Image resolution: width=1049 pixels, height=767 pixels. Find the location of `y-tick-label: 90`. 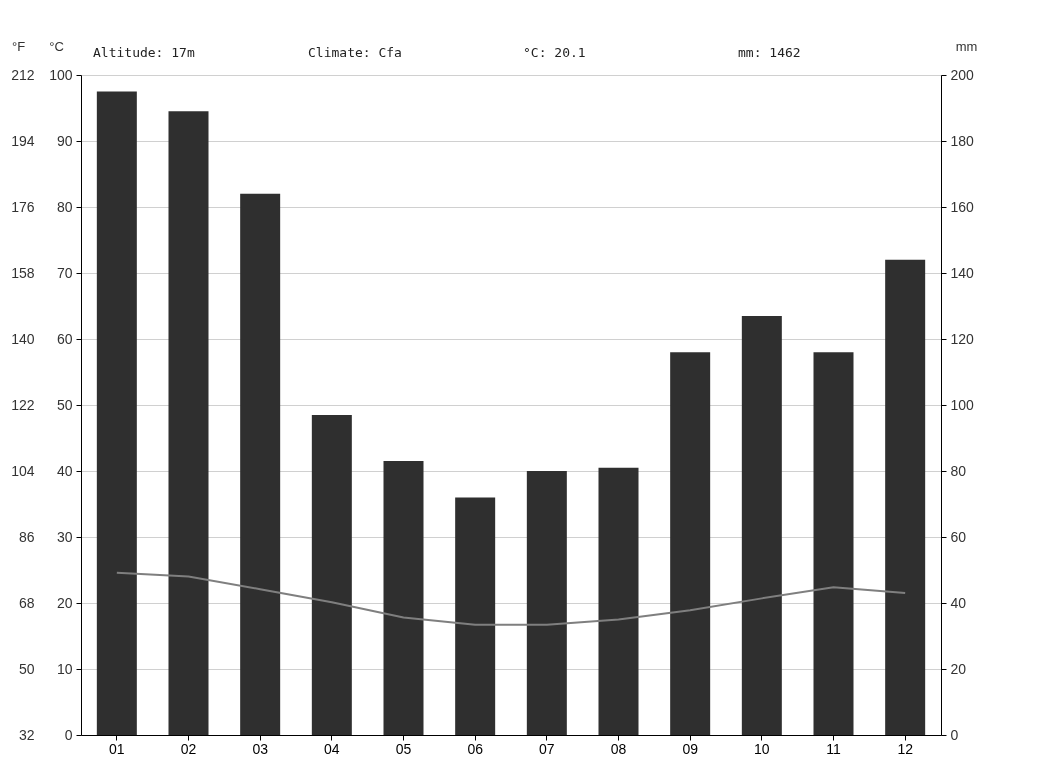

y-tick-label: 90 is located at coordinates (64, 140).